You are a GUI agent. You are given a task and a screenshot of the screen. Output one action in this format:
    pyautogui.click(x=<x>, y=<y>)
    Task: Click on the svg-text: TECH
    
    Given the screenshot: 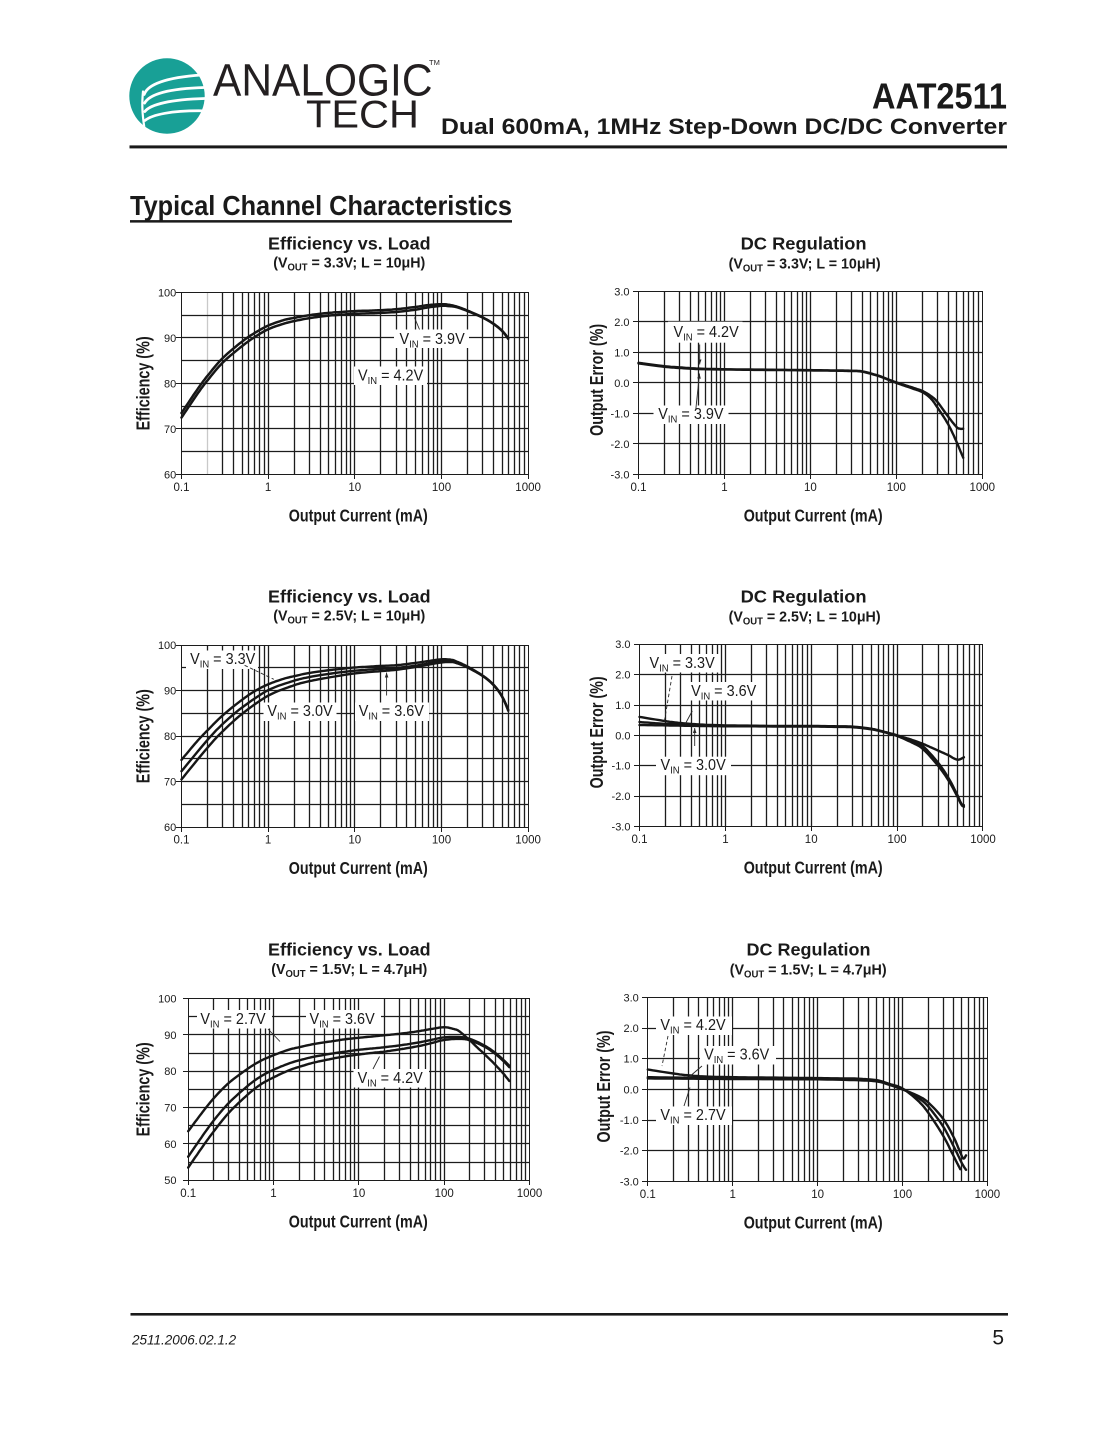 What is the action you would take?
    pyautogui.click(x=362, y=114)
    